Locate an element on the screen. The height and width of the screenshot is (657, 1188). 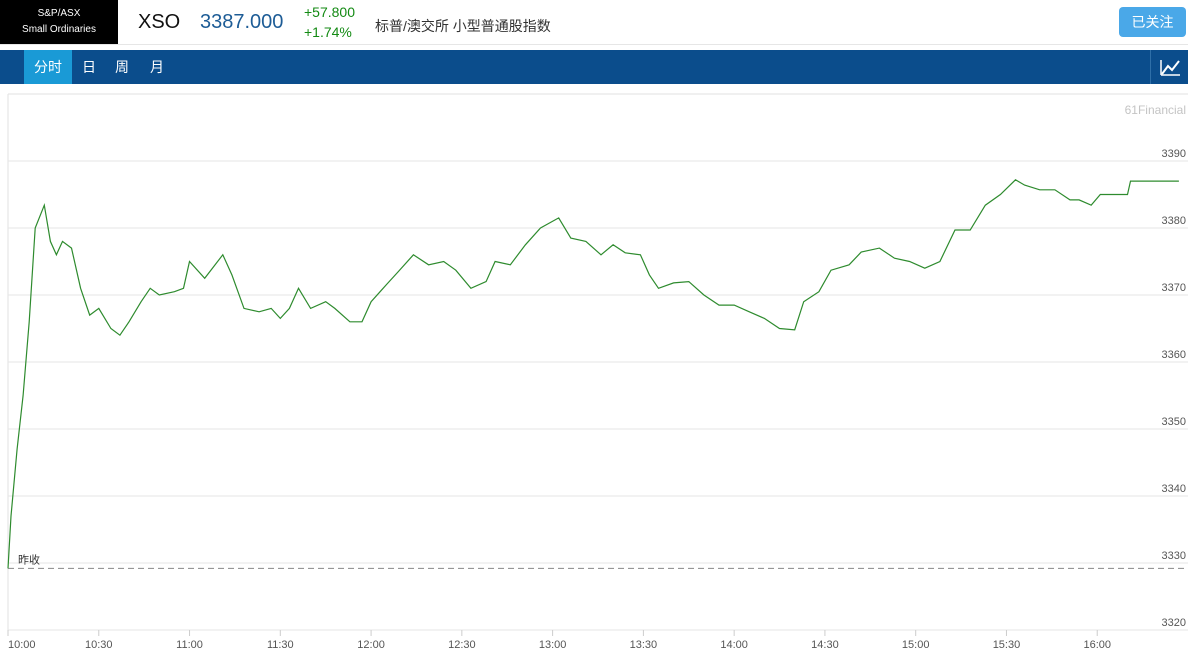
y-tick-label: 3380 is located at coordinates (1174, 221).